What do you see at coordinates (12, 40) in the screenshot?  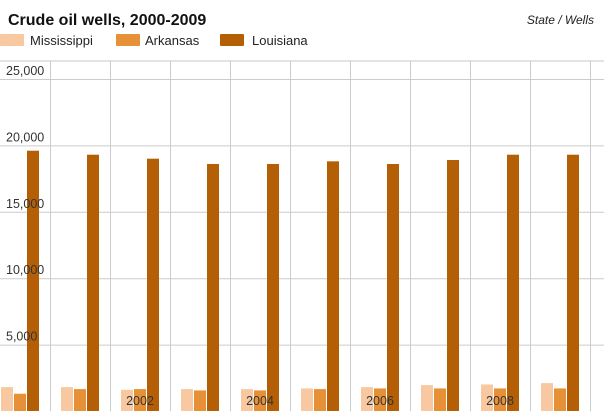 I see `legend-swatch-mississippi` at bounding box center [12, 40].